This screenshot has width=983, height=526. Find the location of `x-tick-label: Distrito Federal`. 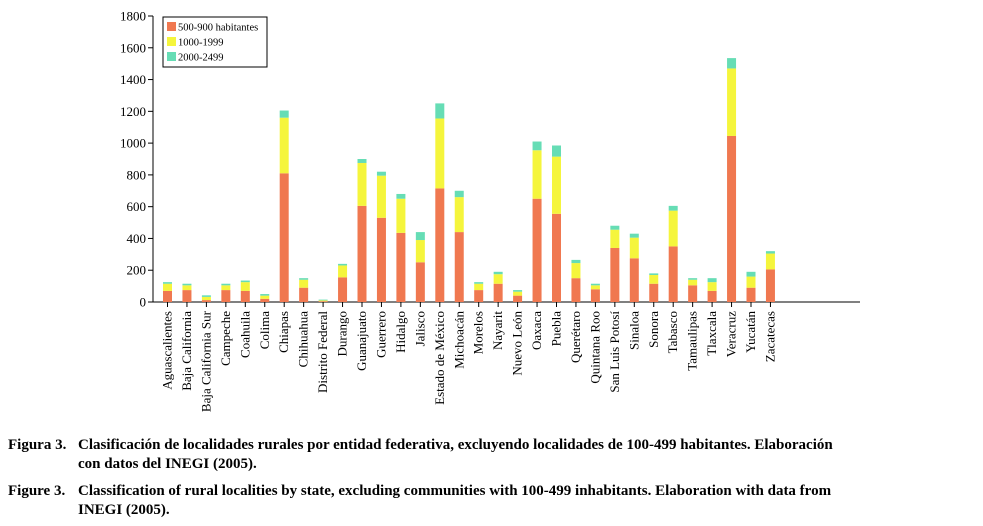

x-tick-label: Distrito Federal is located at coordinates (322, 352).